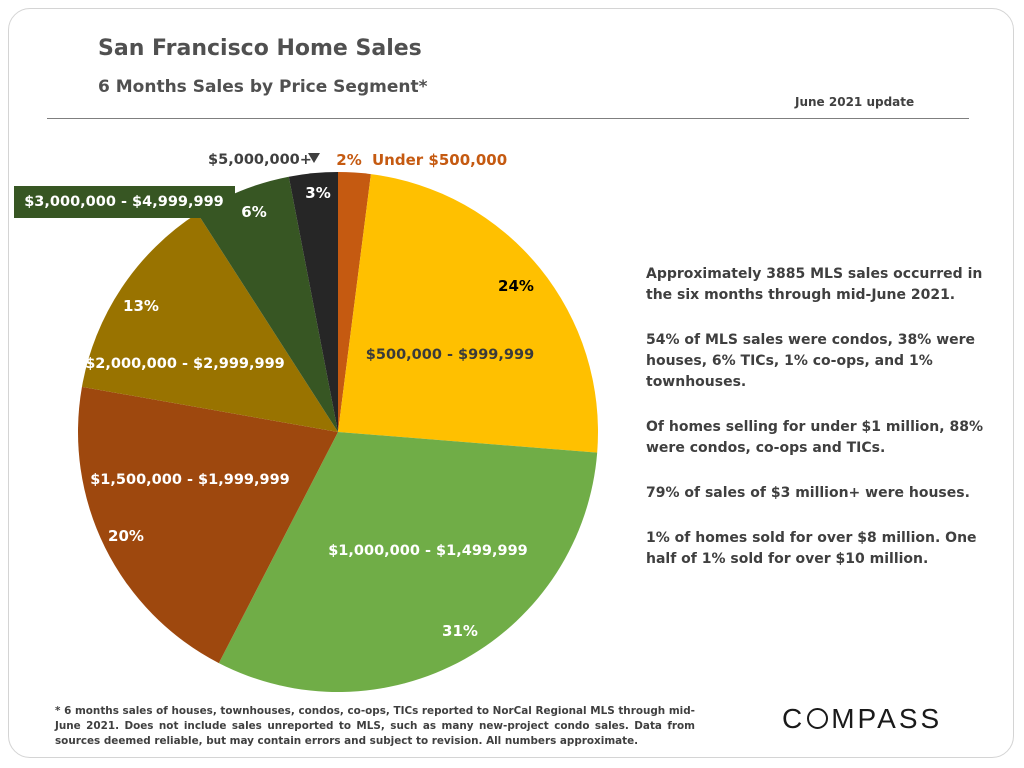 The width and height of the screenshot is (1024, 768). I want to click on compass-logo: C MPASS, so click(862, 718).